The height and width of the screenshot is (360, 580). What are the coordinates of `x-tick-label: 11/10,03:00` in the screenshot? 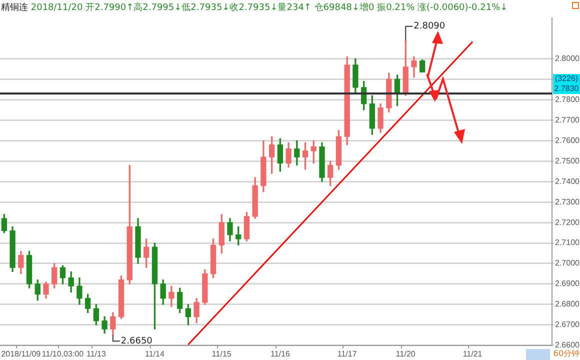 It's located at (63, 353).